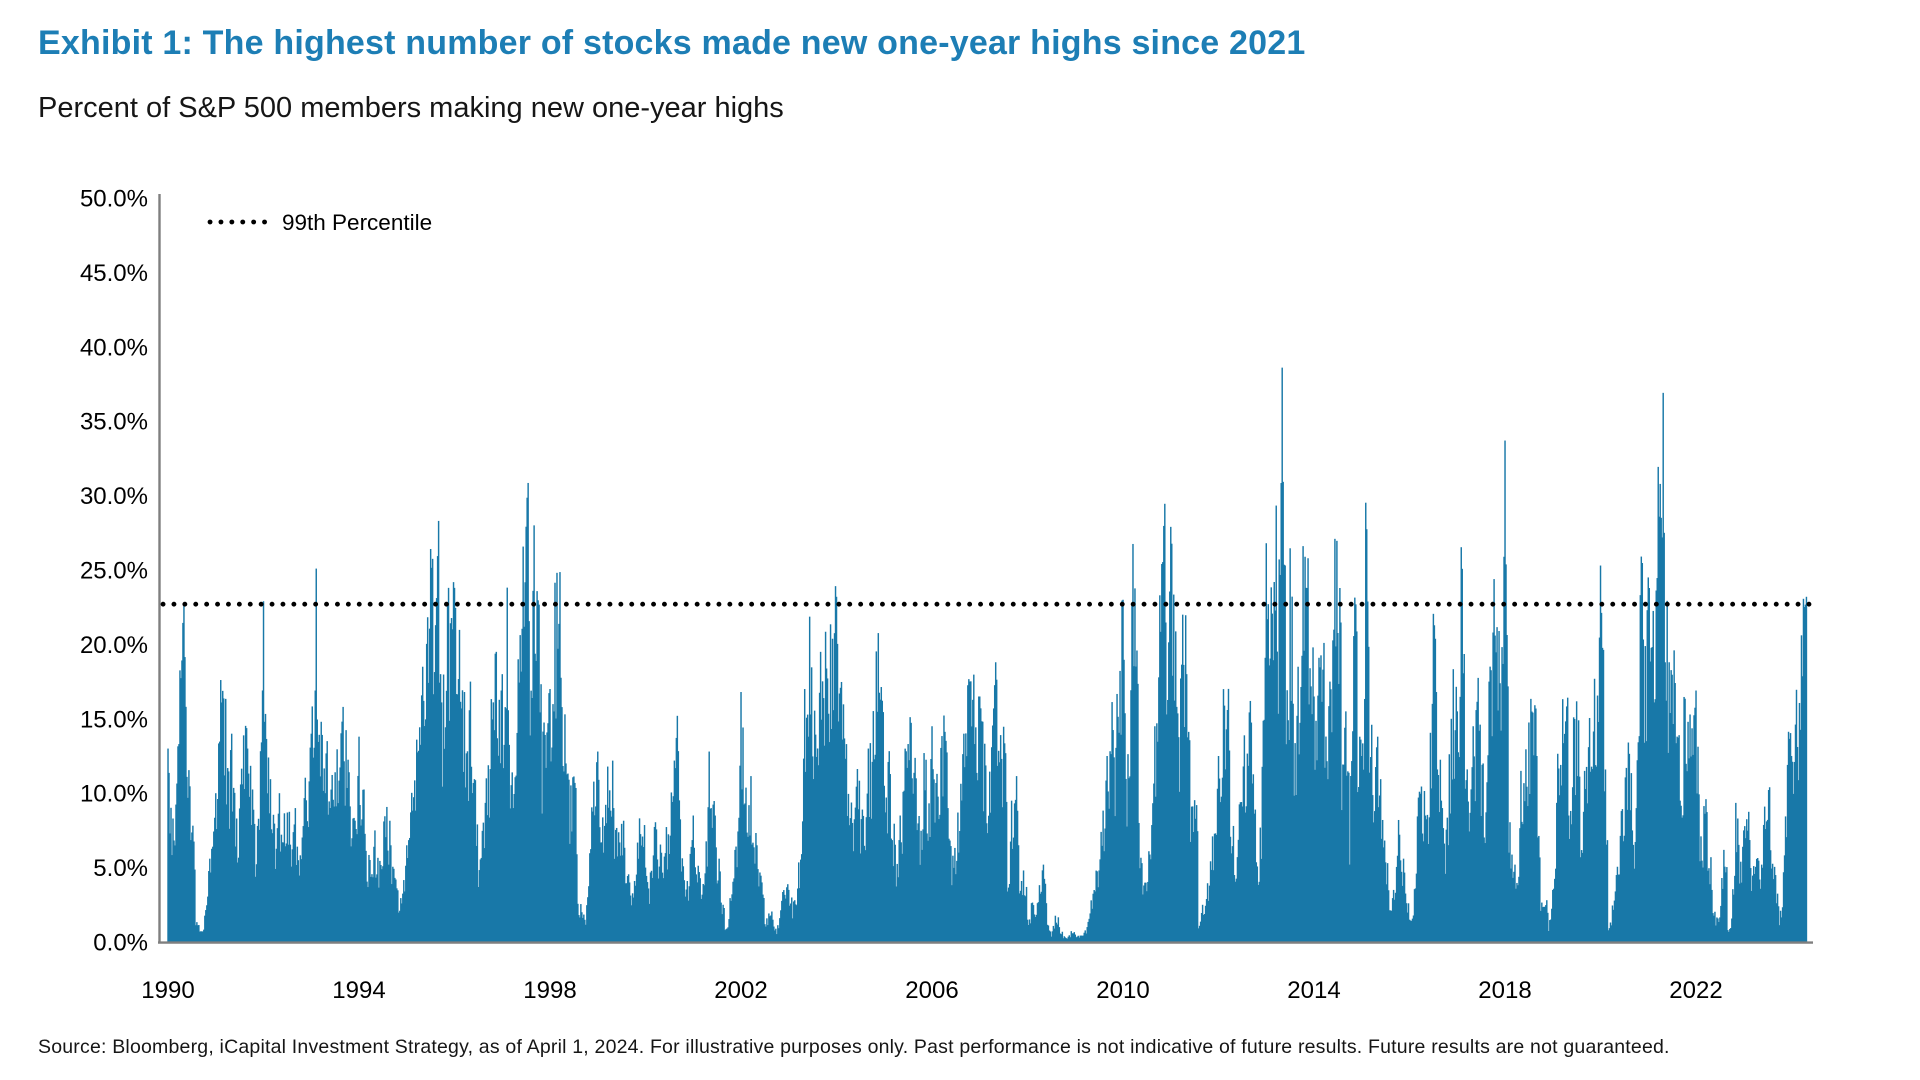  What do you see at coordinates (1313, 990) in the screenshot?
I see `svg-text: 2014` at bounding box center [1313, 990].